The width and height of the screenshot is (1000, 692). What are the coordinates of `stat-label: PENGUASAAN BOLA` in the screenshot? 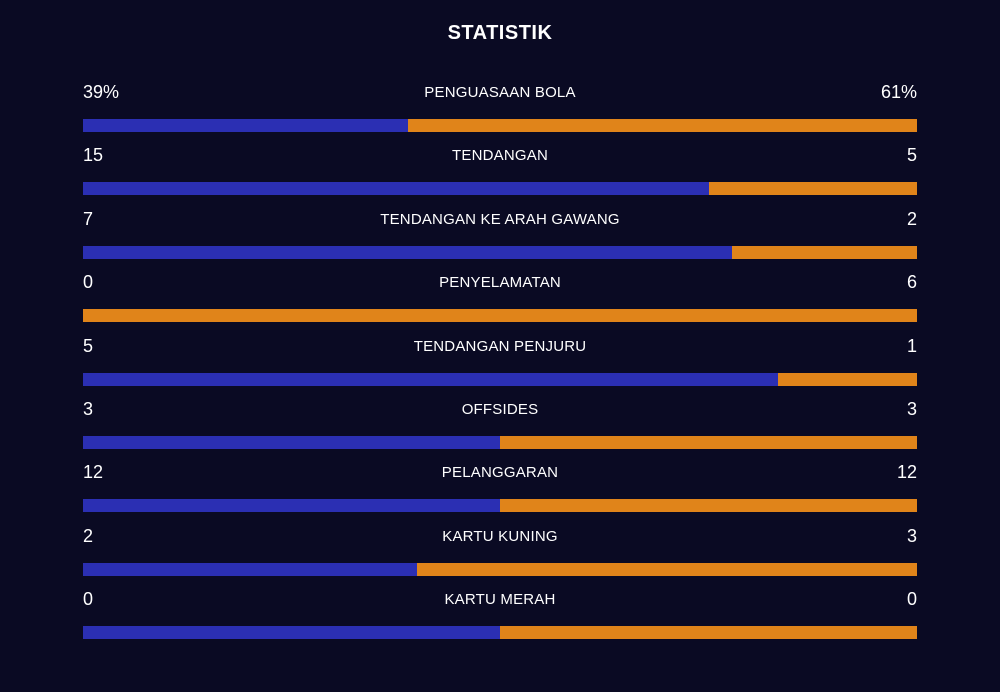 It's located at (500, 92).